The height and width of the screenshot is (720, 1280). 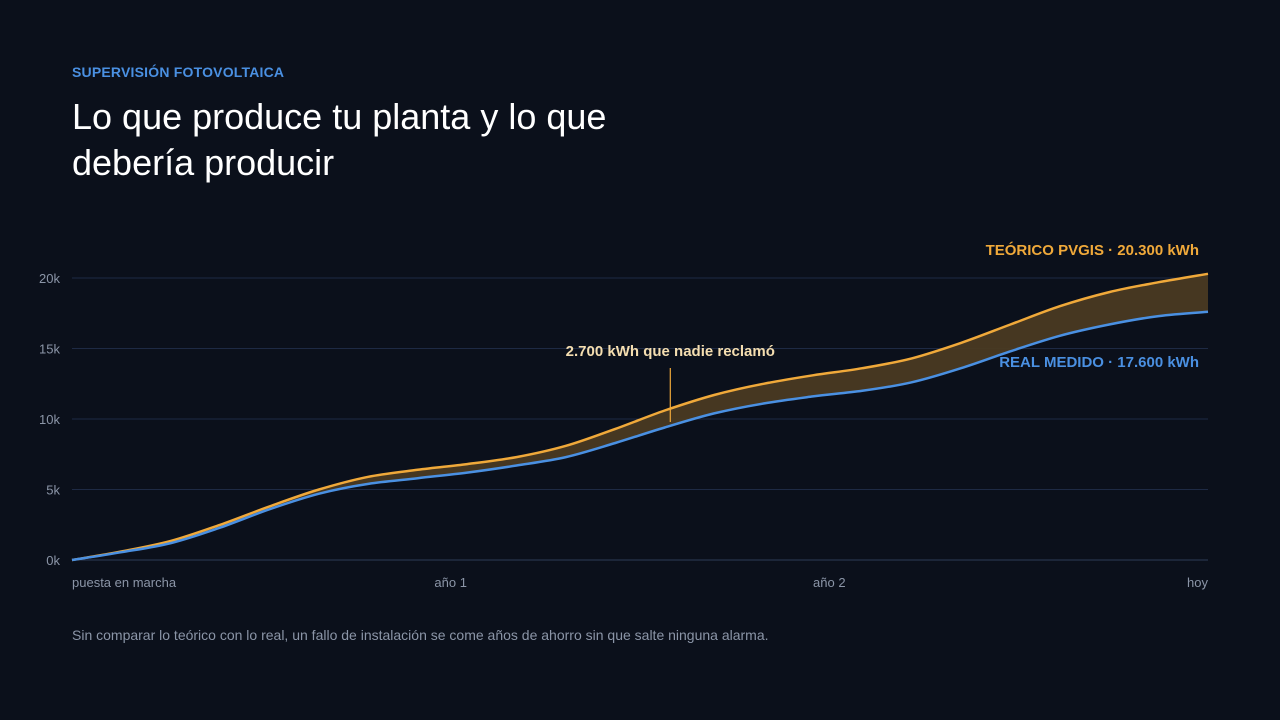 I want to click on x-tick-label: año 1, so click(x=450, y=582).